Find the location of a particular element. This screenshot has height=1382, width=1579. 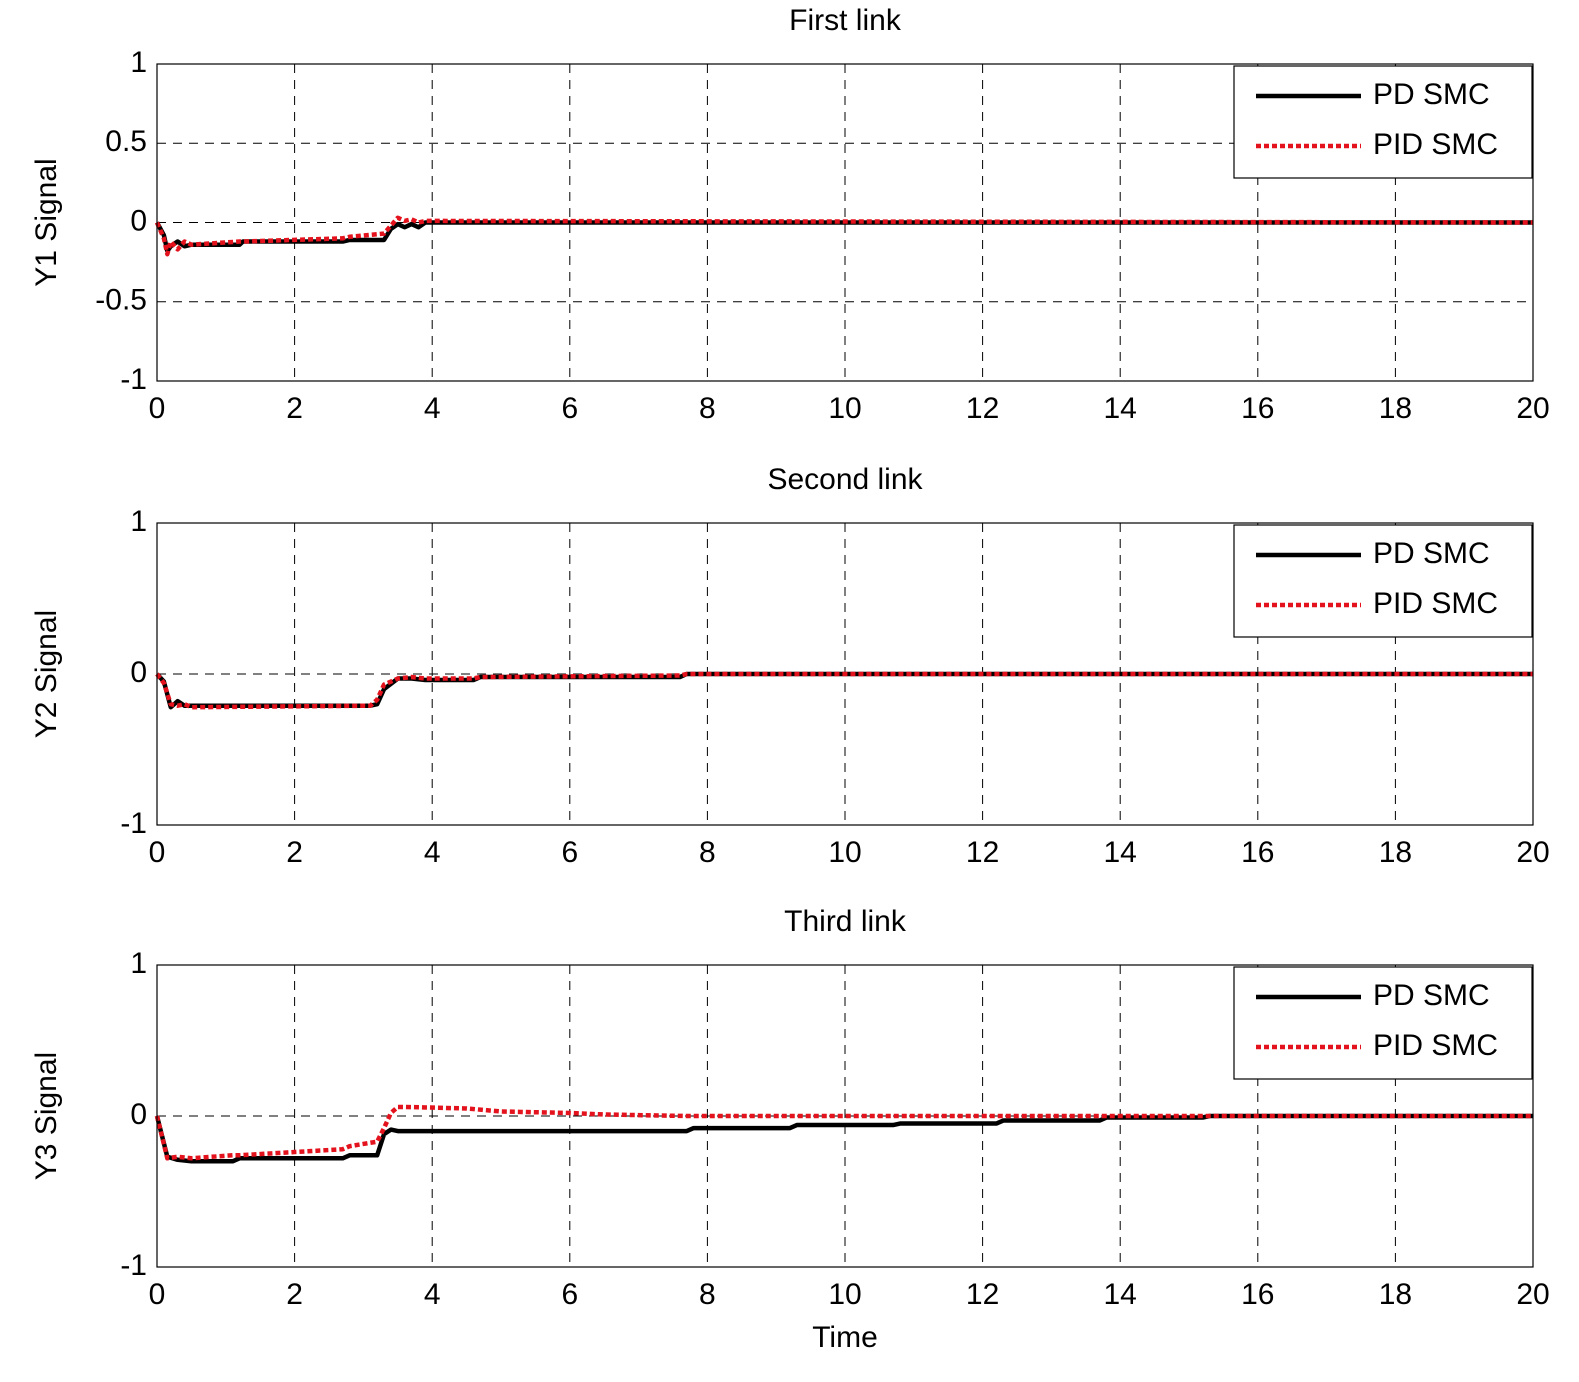

chart-title: Second link is located at coordinates (845, 479).